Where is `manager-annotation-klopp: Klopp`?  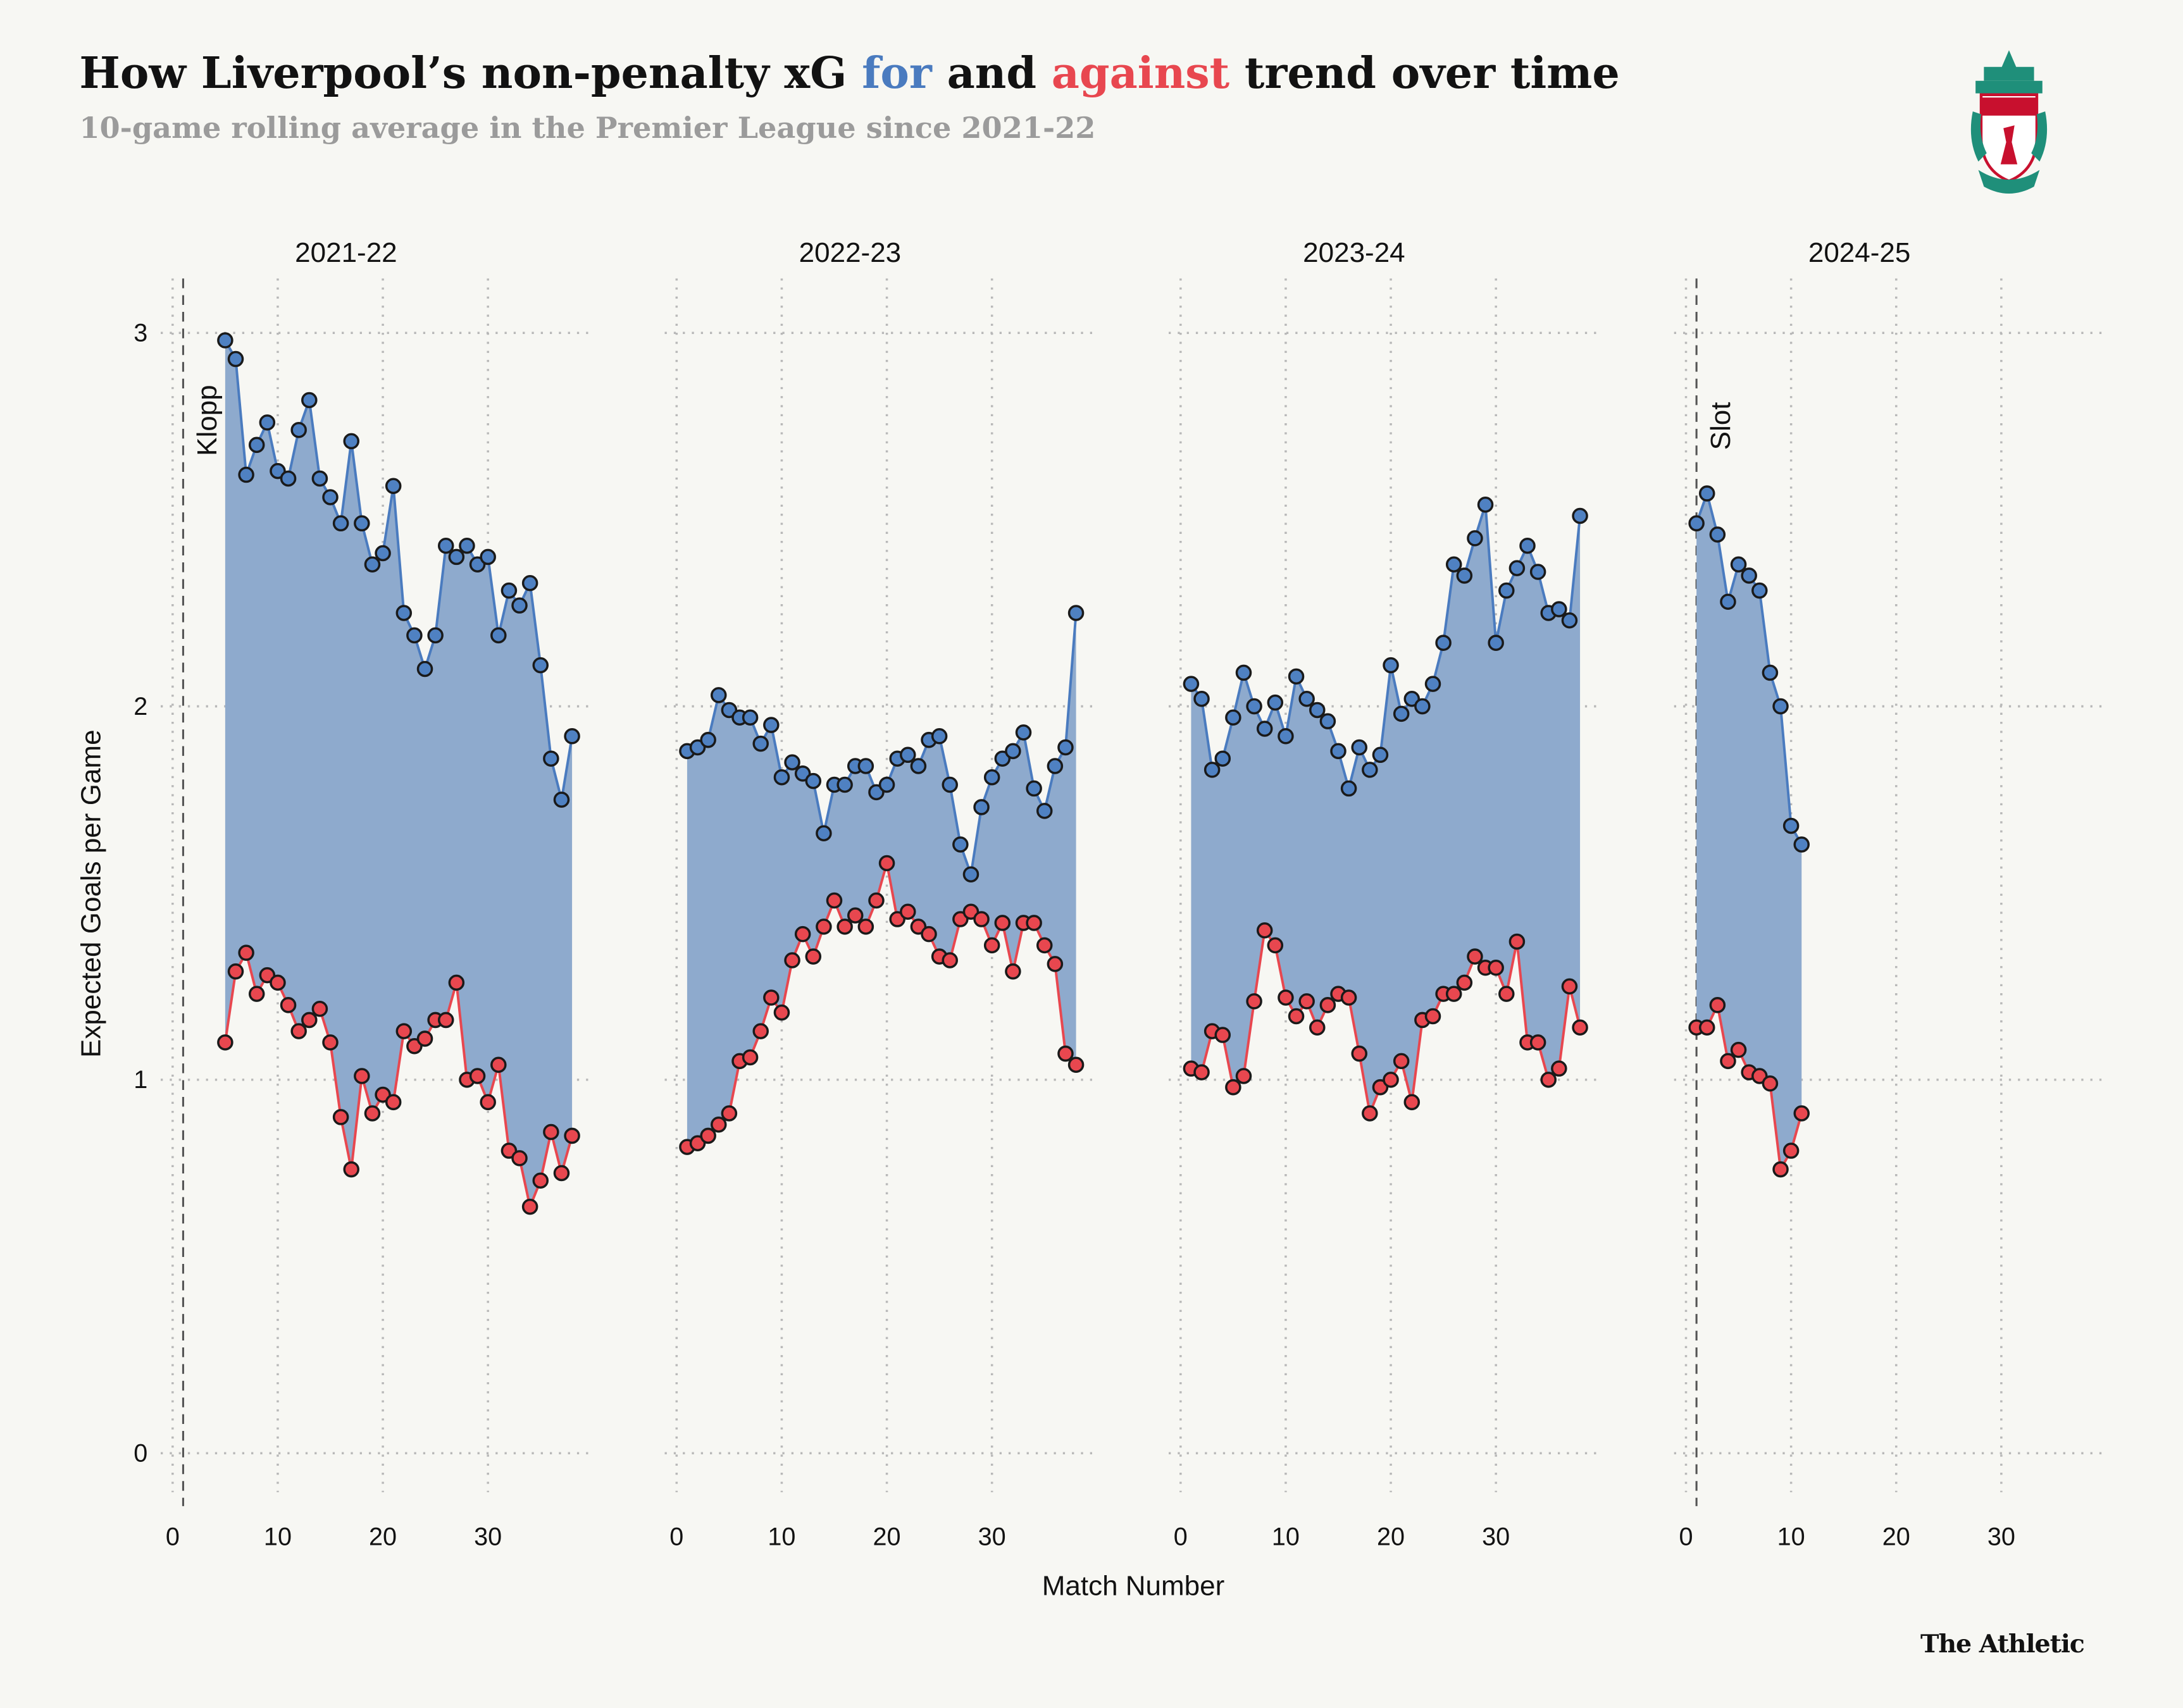 manager-annotation-klopp: Klopp is located at coordinates (208, 420).